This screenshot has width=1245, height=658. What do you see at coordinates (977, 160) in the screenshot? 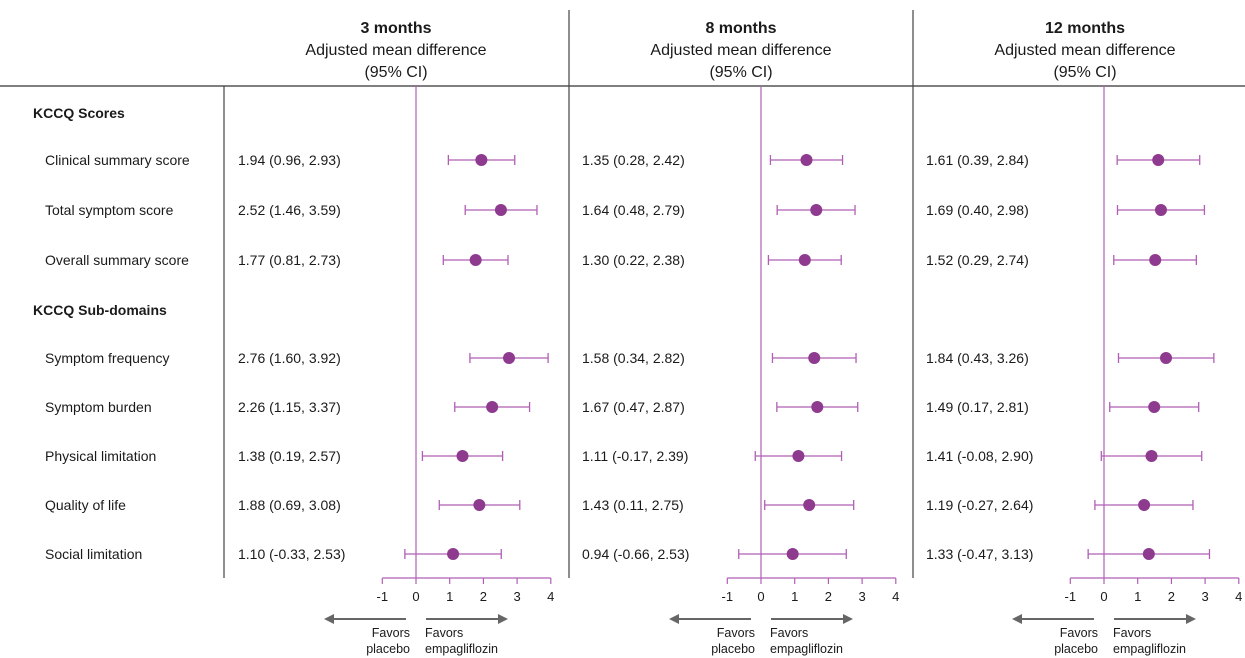
I see `ci-text: 1.61 (0.39, 2.84)` at bounding box center [977, 160].